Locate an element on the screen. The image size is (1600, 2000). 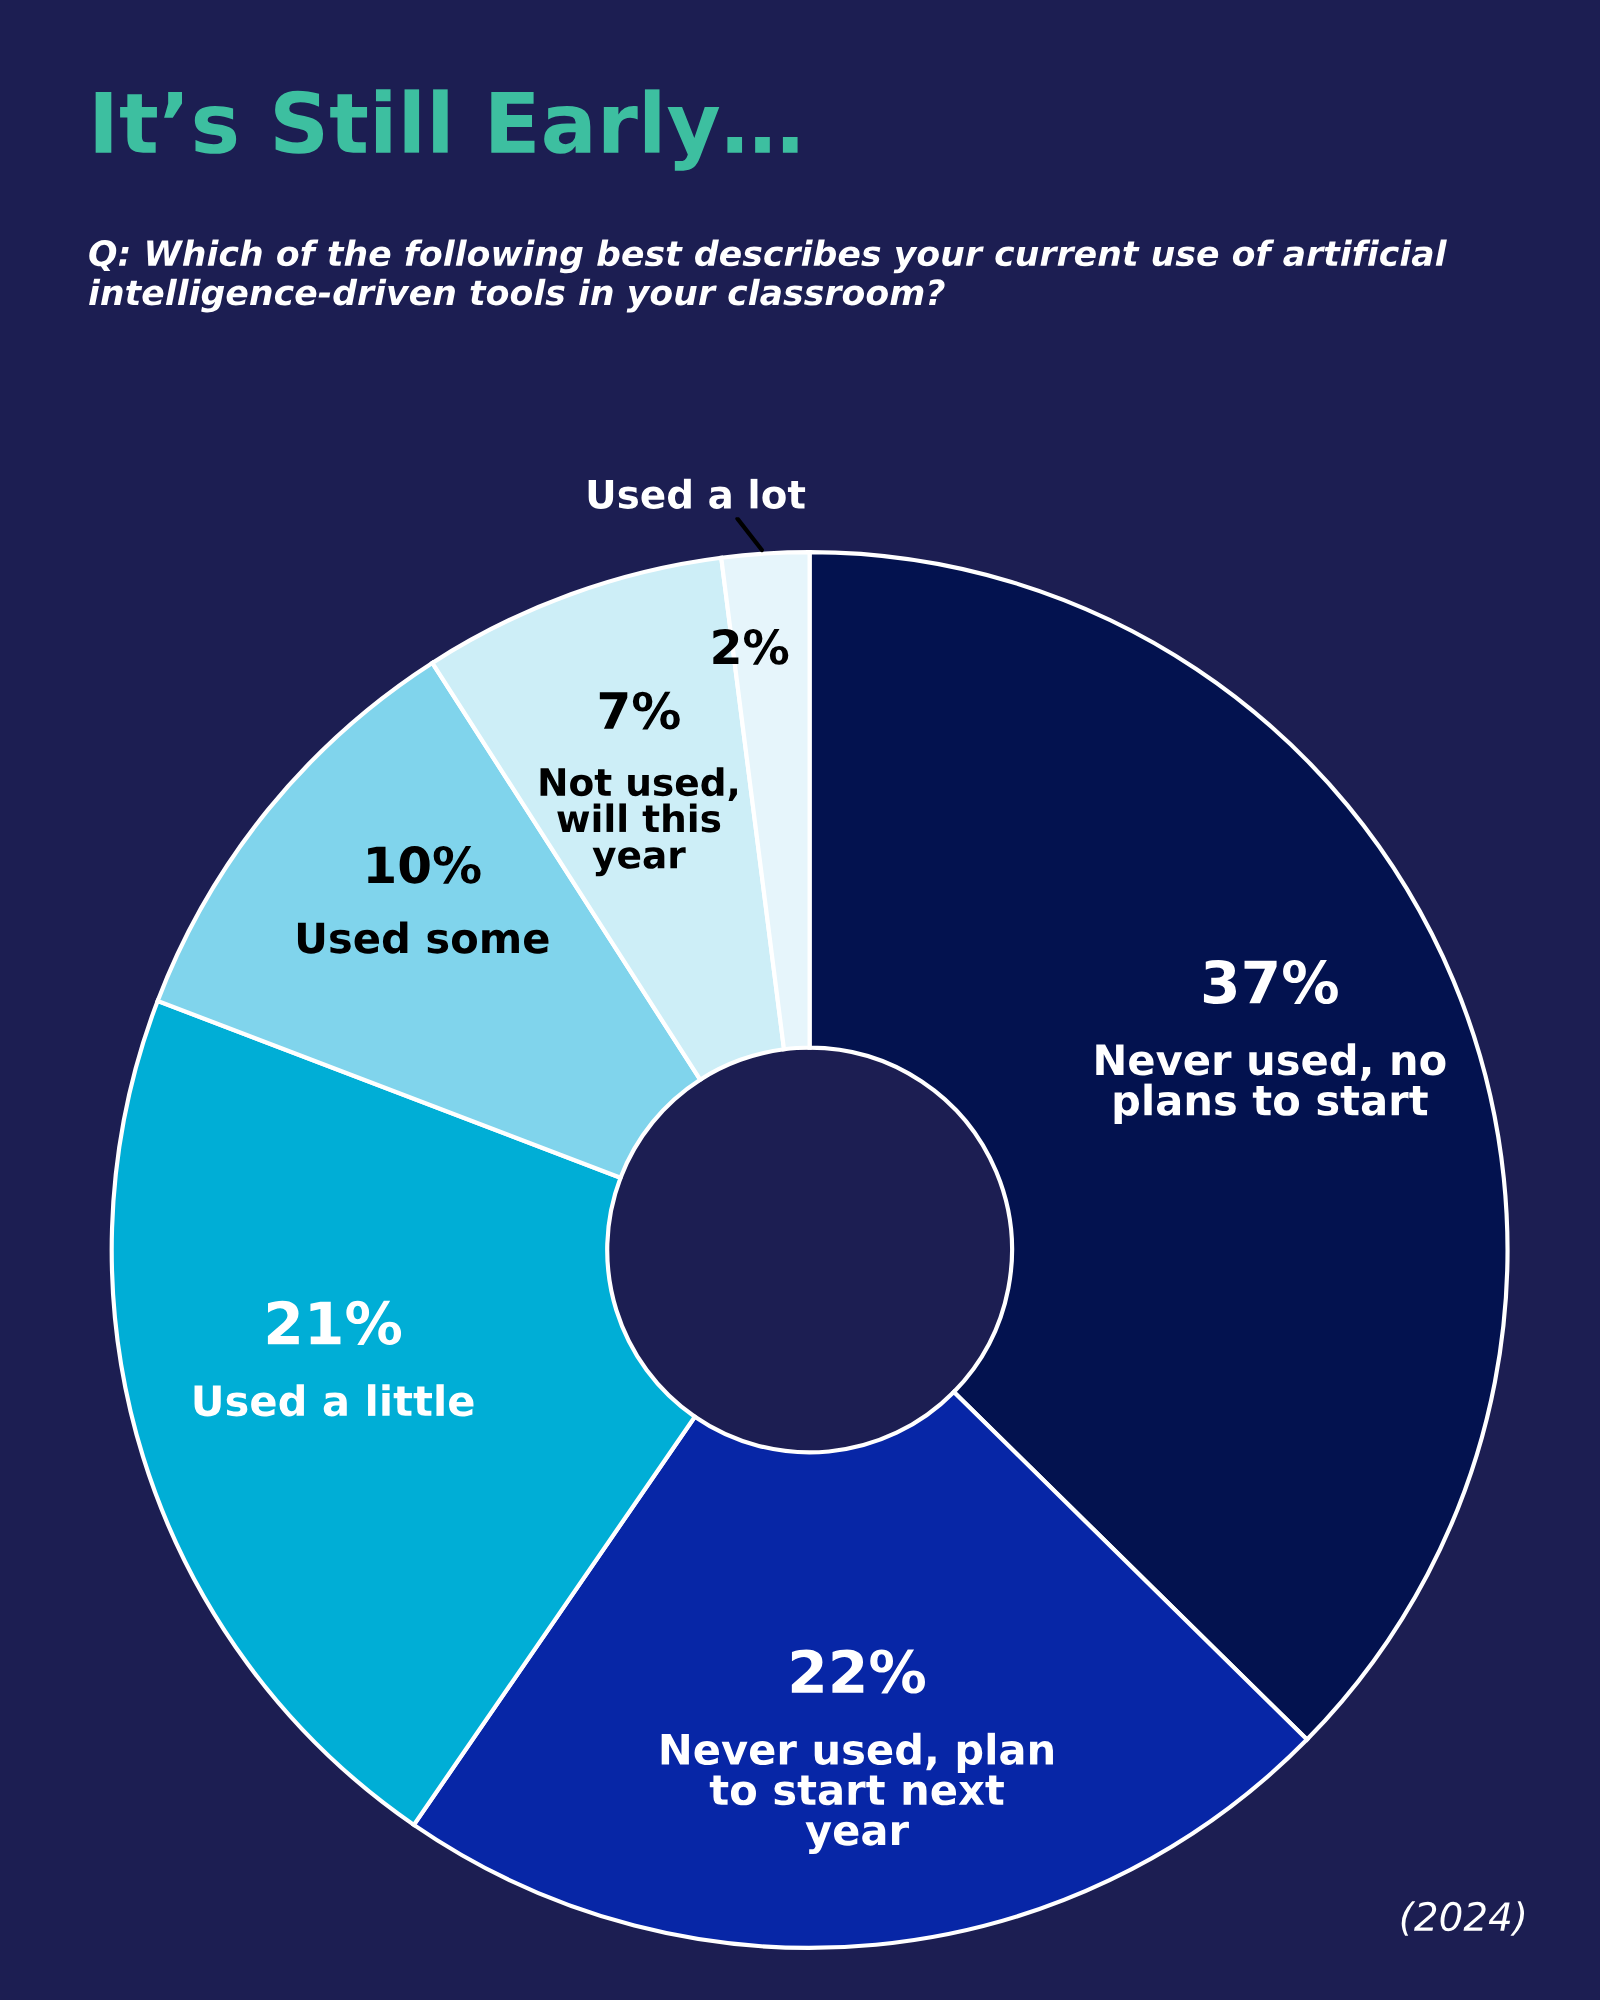
slice-label: Not used, will this year is located at coordinates (638, 822).